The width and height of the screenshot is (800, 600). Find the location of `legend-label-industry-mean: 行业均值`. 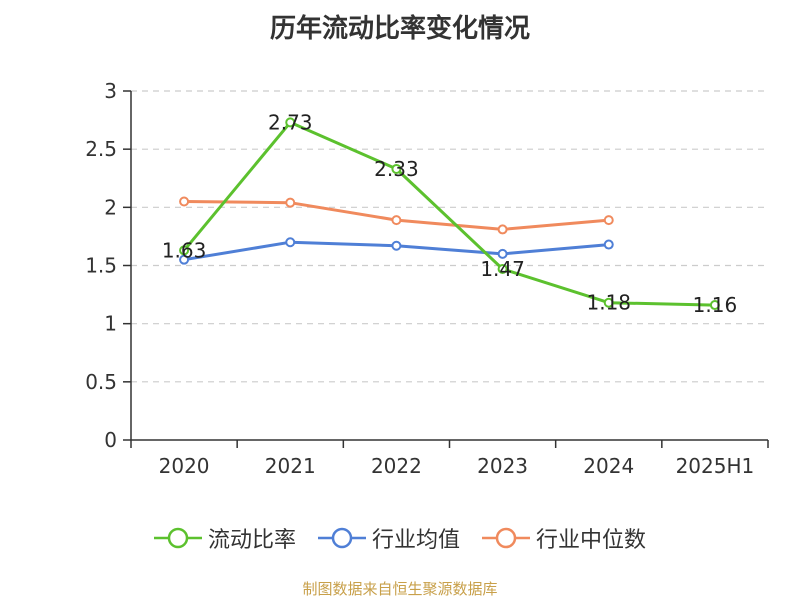

legend-label-industry-mean: 行业均值 is located at coordinates (415, 540).